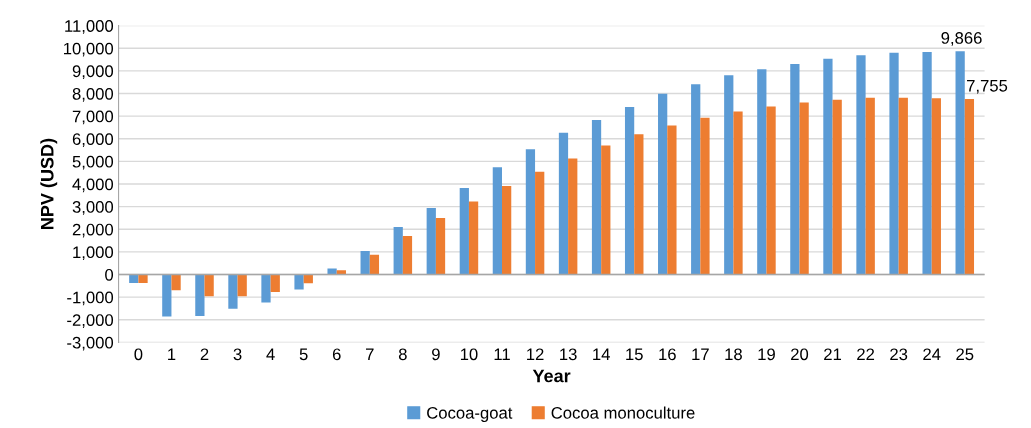  What do you see at coordinates (138, 354) in the screenshot?
I see `x-tick-label: 0` at bounding box center [138, 354].